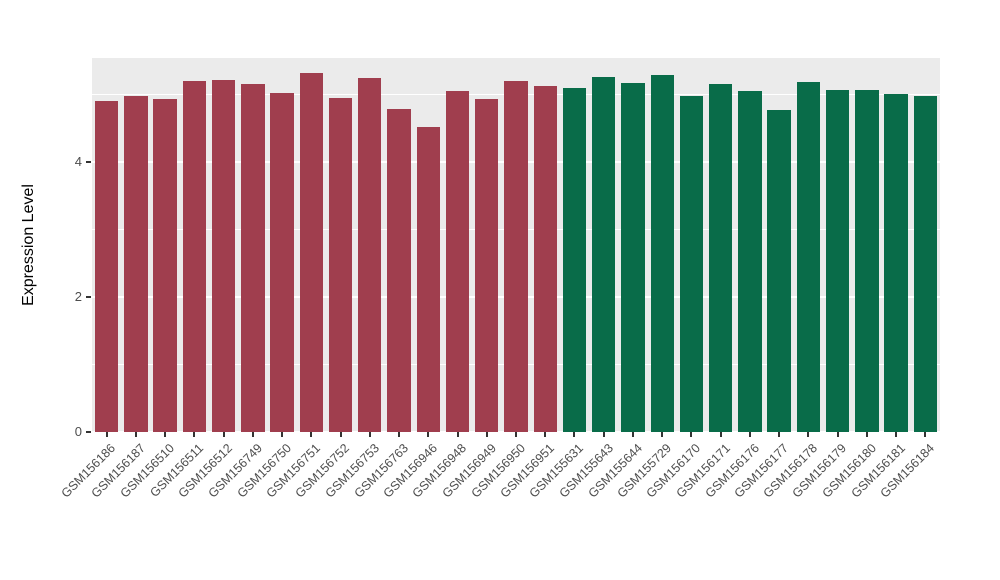 The image size is (1000, 580). I want to click on y-axis-title-text: Expression Level, so click(28, 245).